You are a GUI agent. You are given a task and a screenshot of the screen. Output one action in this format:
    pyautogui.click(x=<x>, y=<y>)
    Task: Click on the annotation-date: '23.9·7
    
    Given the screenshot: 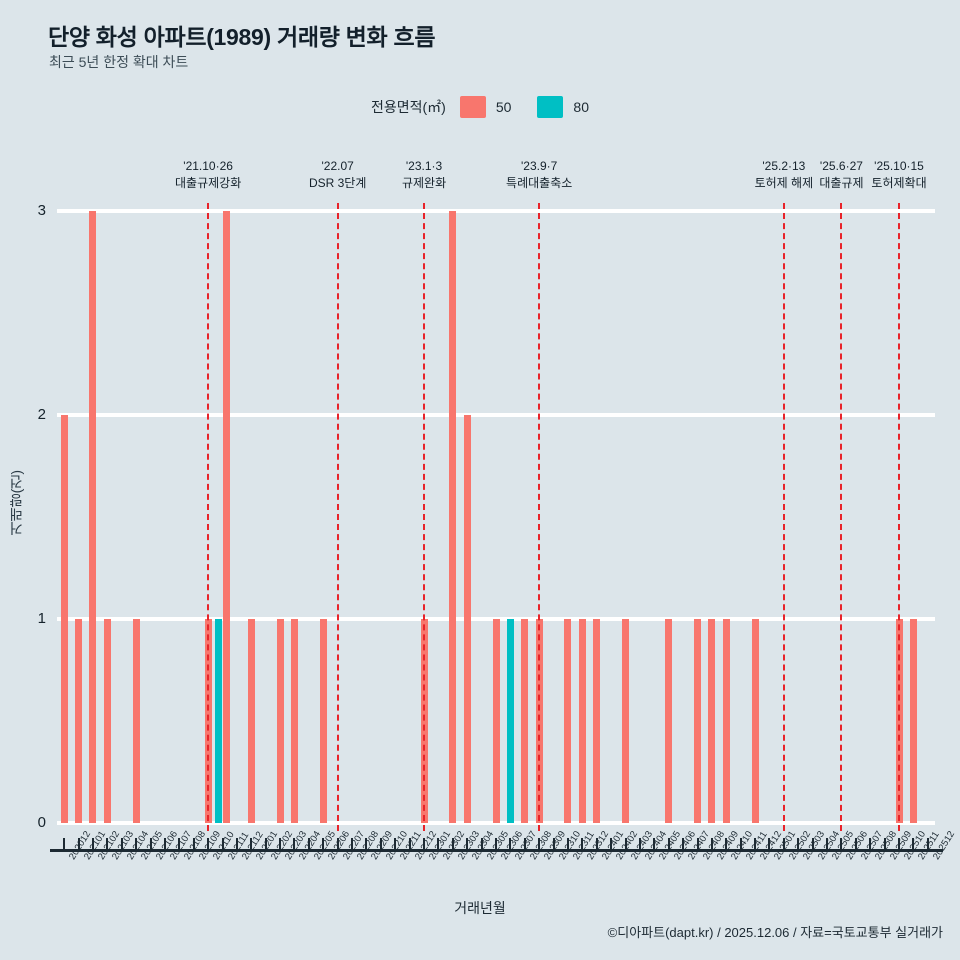 What is the action you would take?
    pyautogui.click(x=539, y=166)
    